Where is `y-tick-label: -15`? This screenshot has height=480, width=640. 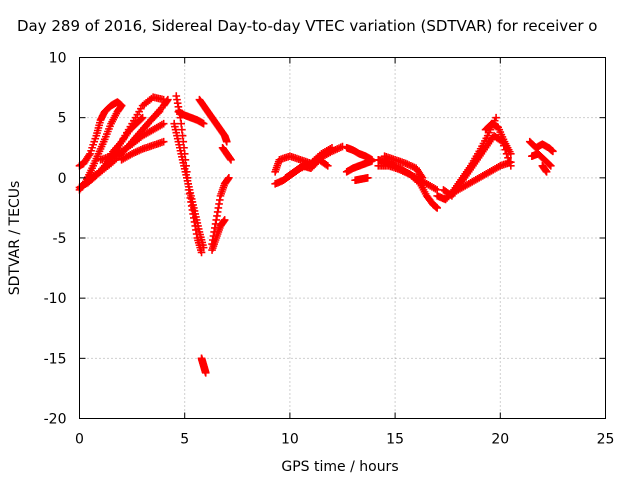
y-tick-label: -15 is located at coordinates (55, 359).